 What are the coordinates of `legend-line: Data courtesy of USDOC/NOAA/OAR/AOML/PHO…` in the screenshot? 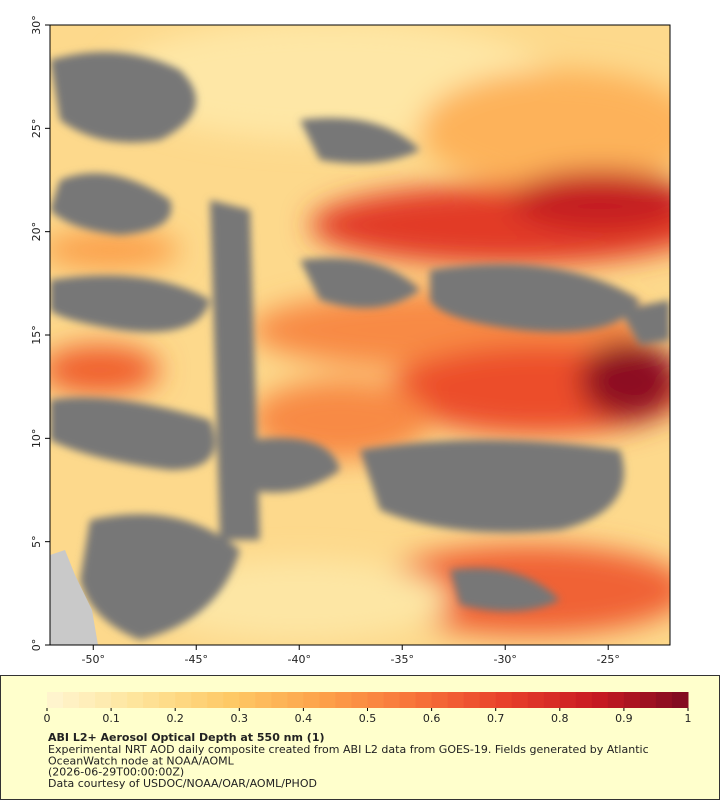 It's located at (182, 783).